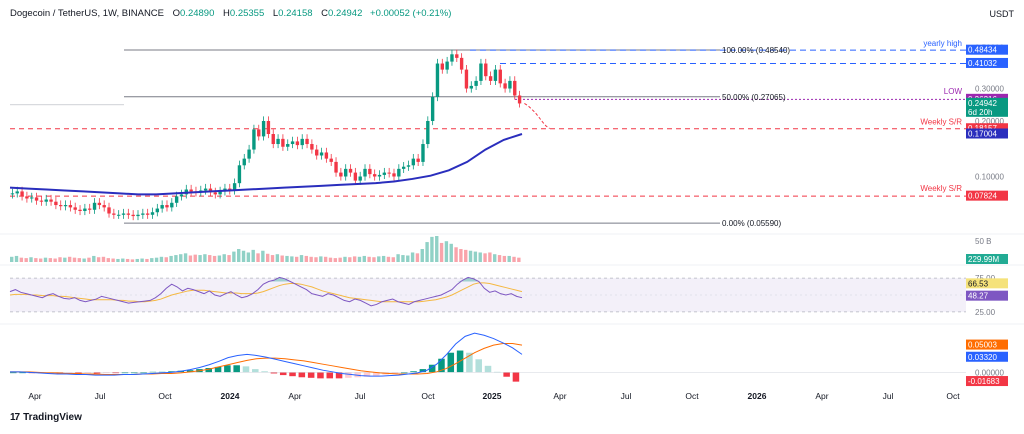 The image size is (1024, 434). I want to click on ema-line, so click(266, 164).